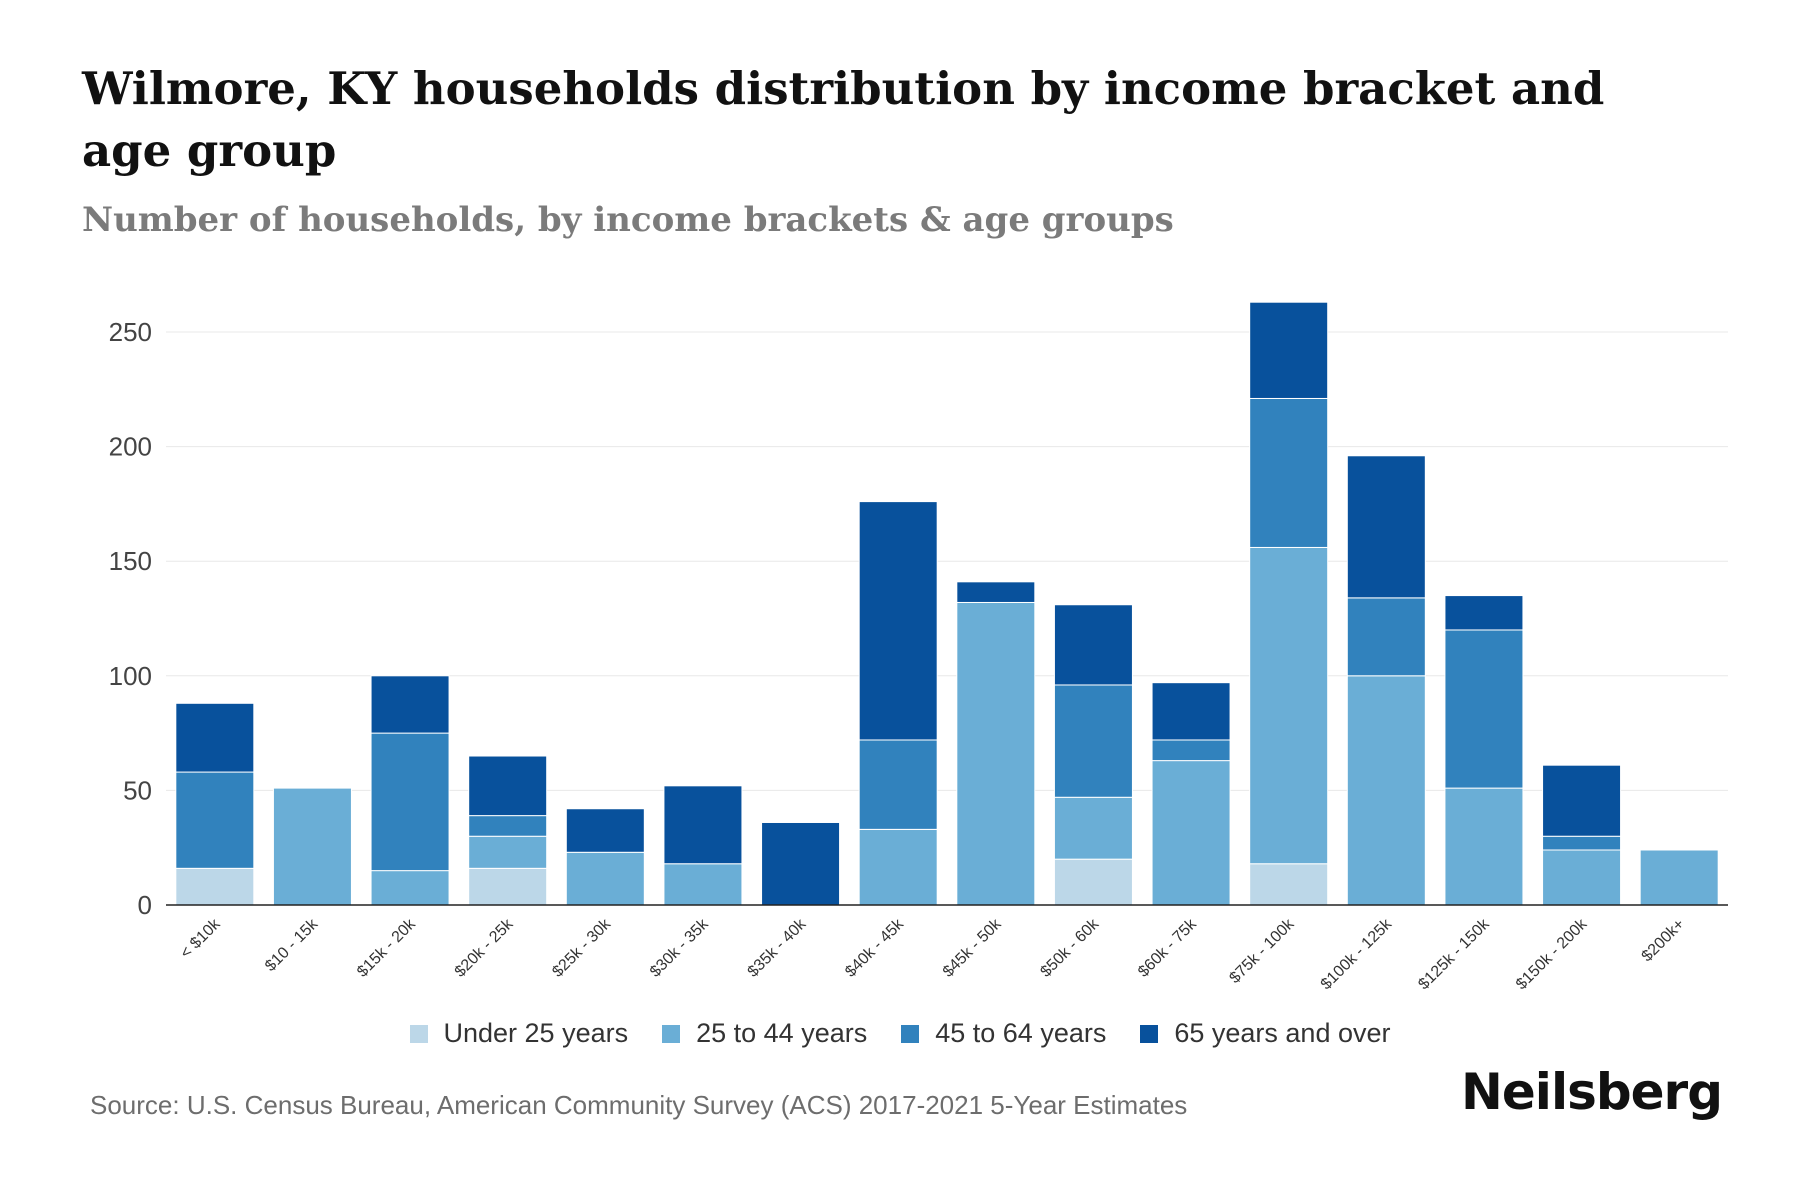 The width and height of the screenshot is (1800, 1200). I want to click on legend-item-45-to-64: 45 to 64 years, so click(1003, 1033).